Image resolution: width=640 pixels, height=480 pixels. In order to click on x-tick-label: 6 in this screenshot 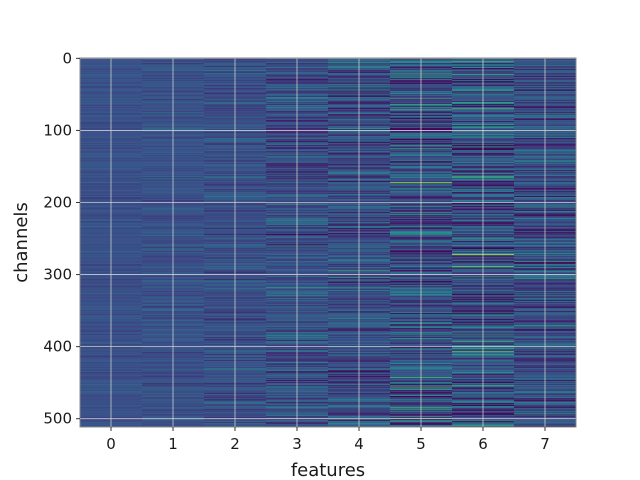, I will do `click(483, 444)`.